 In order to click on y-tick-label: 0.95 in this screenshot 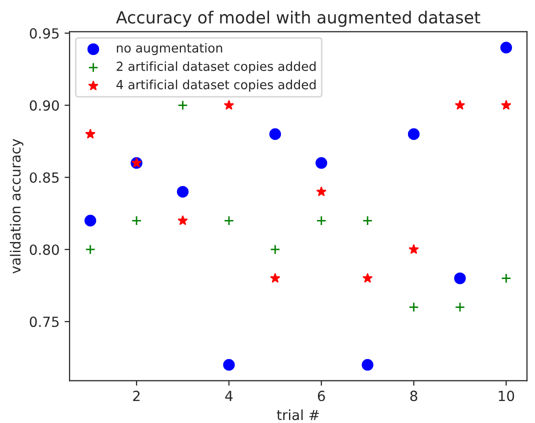, I will do `click(44, 33)`.